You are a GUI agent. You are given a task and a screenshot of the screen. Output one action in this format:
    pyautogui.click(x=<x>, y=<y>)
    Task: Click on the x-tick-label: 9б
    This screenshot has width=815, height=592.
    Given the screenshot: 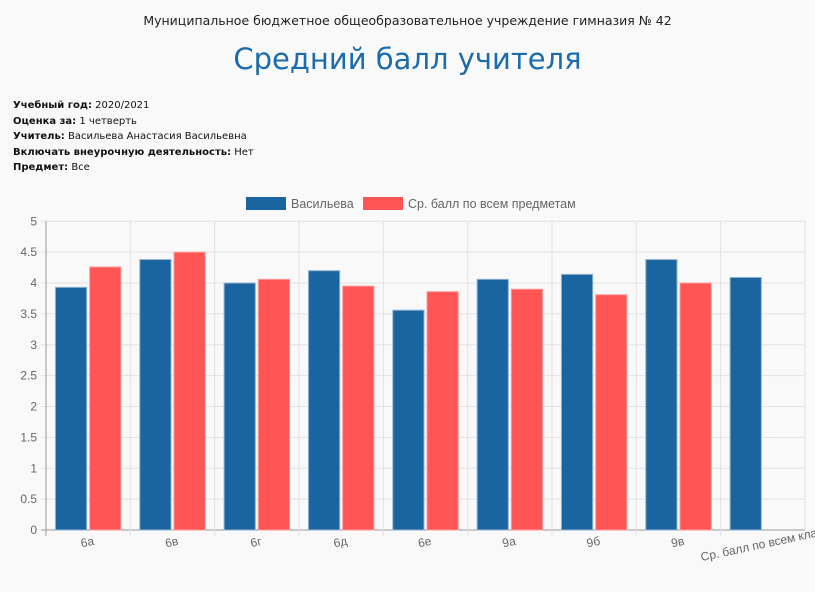 What is the action you would take?
    pyautogui.click(x=593, y=542)
    